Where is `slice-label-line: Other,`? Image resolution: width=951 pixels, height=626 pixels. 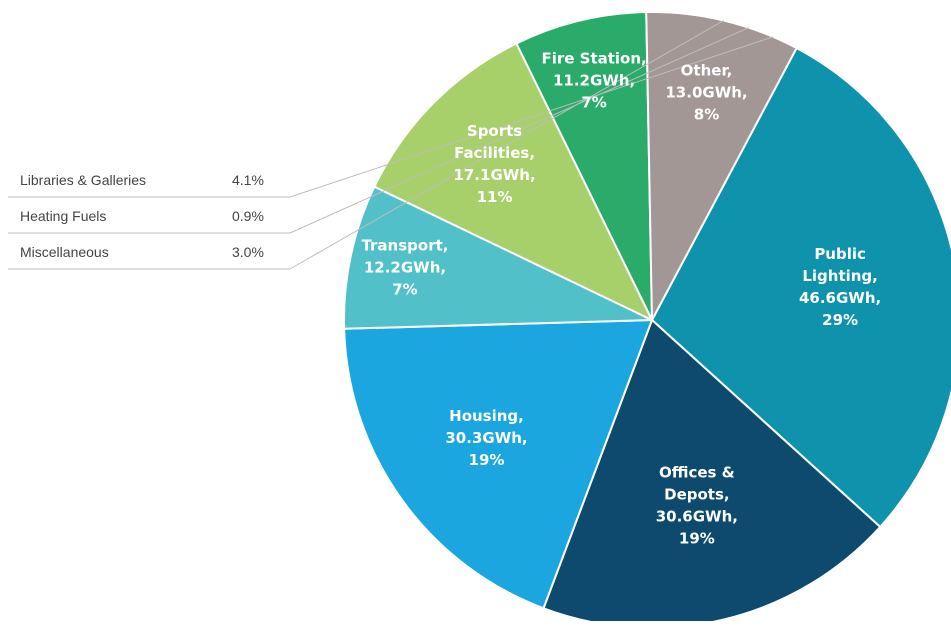 slice-label-line: Other, is located at coordinates (707, 70).